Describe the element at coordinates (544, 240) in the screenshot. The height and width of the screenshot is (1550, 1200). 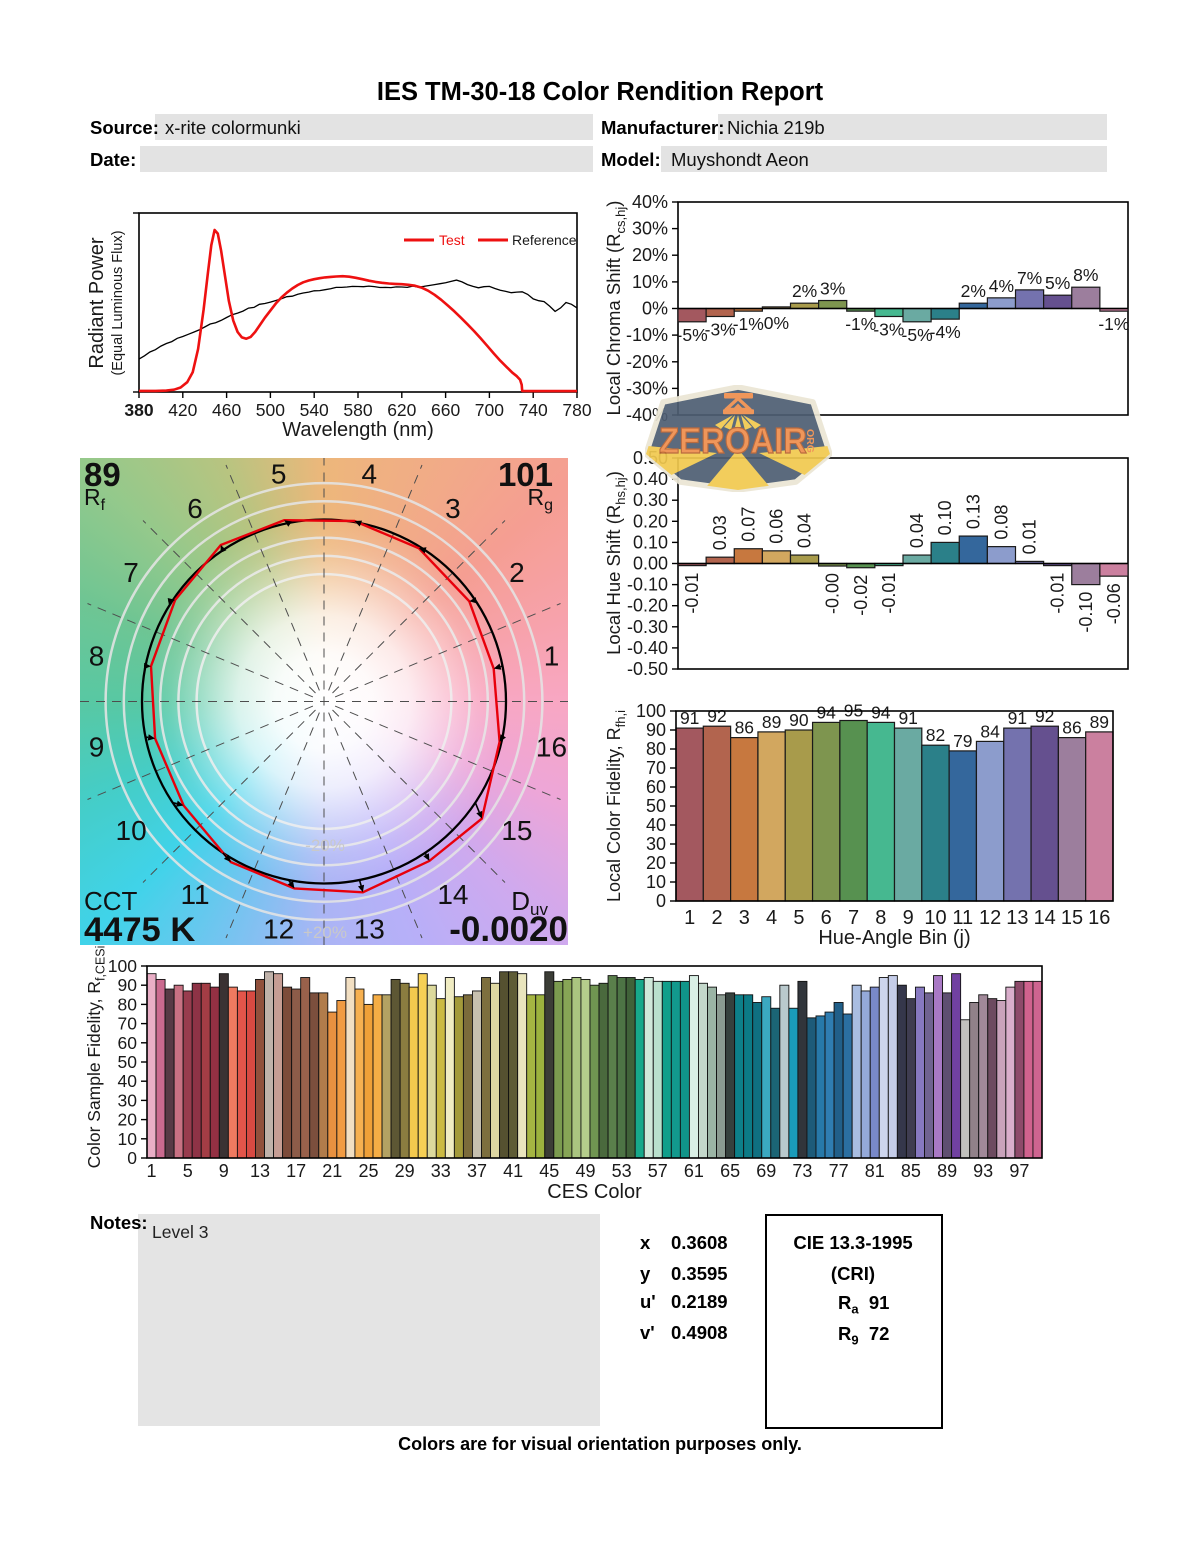
I see `svg-text: Reference` at that location.